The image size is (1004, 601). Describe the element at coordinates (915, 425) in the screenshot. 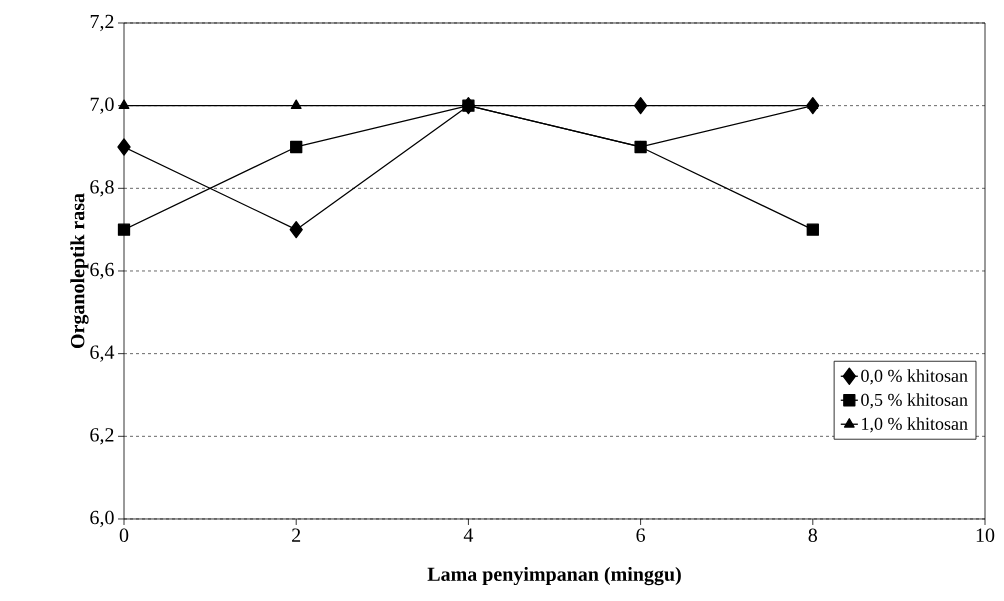

I see `legend-label: 1,0 % khitosan` at that location.